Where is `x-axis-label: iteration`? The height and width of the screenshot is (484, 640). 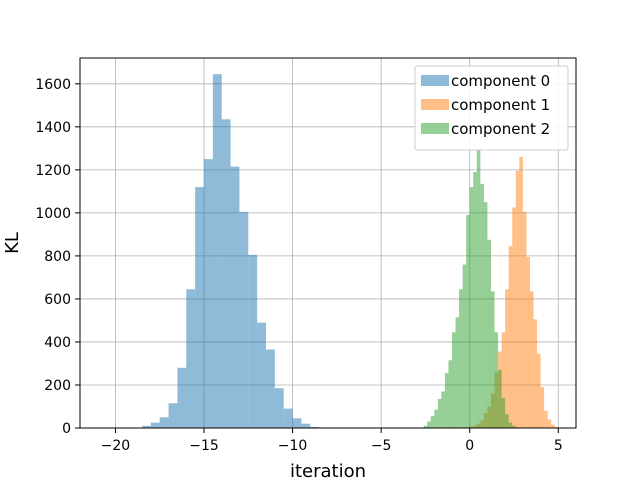 x-axis-label: iteration is located at coordinates (328, 470).